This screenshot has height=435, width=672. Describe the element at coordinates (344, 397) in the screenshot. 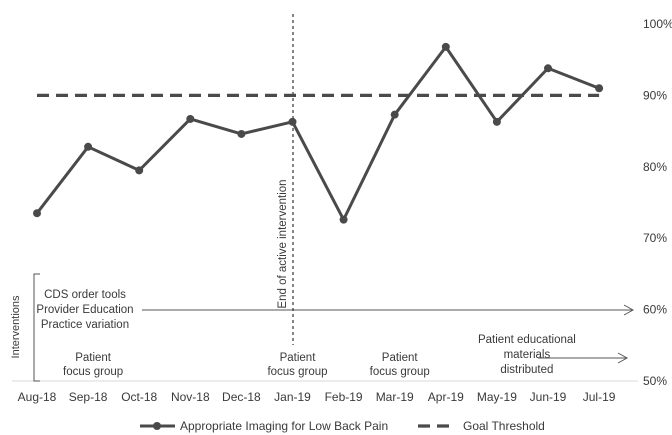

I see `x-tick-label: Feb-19` at that location.